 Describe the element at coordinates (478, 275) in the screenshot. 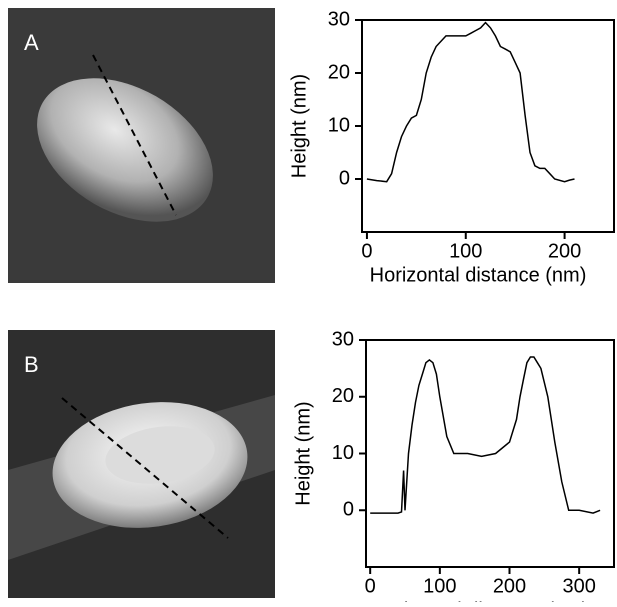

I see `x-axis-label: Horizontal distance (nm)` at that location.